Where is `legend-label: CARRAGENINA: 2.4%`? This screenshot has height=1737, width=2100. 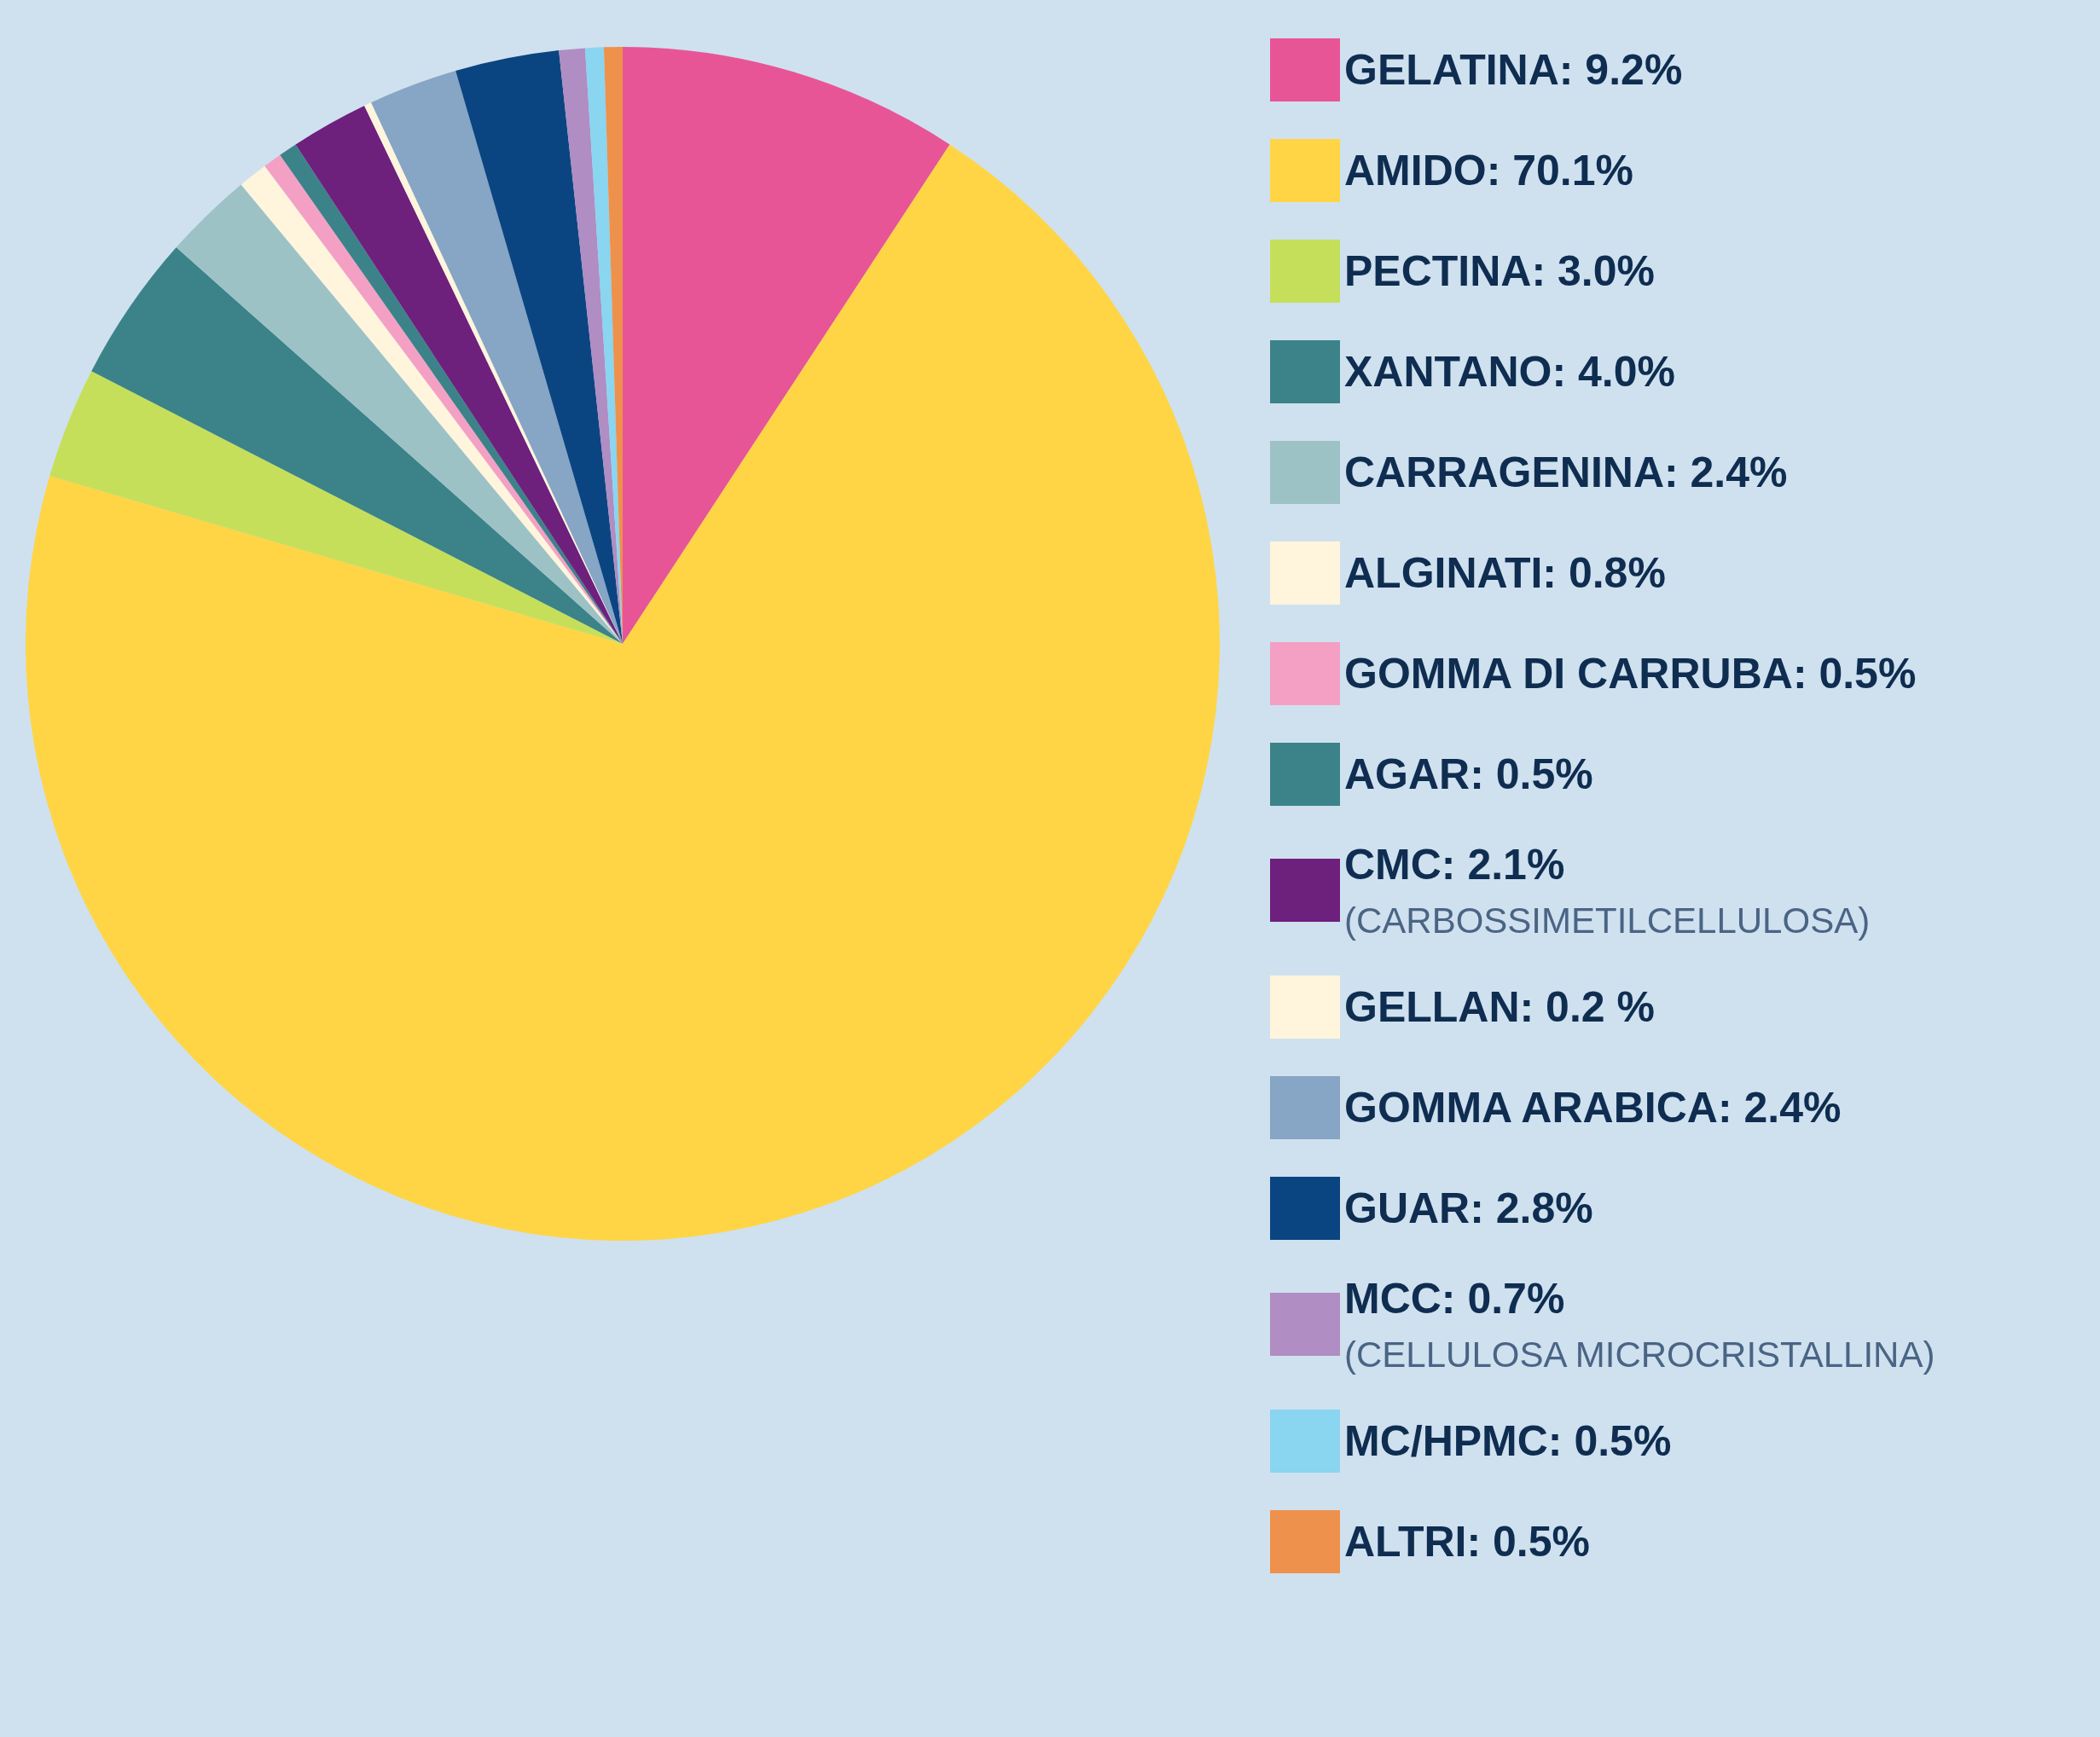 legend-label: CARRAGENINA: 2.4% is located at coordinates (1566, 472).